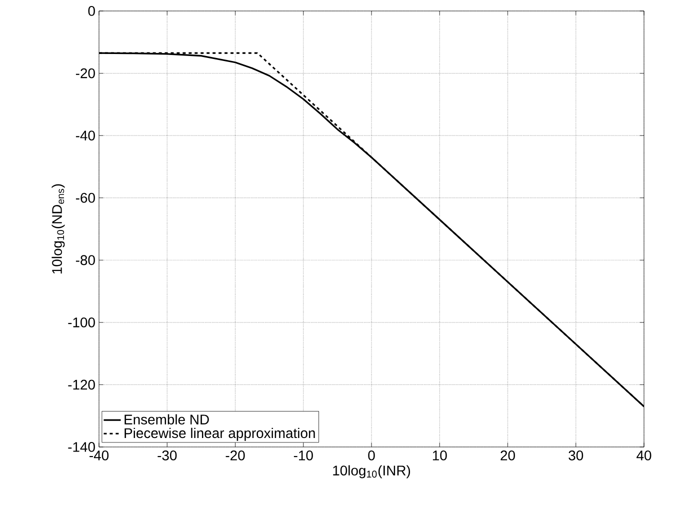  Describe the element at coordinates (576, 455) in the screenshot. I see `x-tick-label: 30` at that location.